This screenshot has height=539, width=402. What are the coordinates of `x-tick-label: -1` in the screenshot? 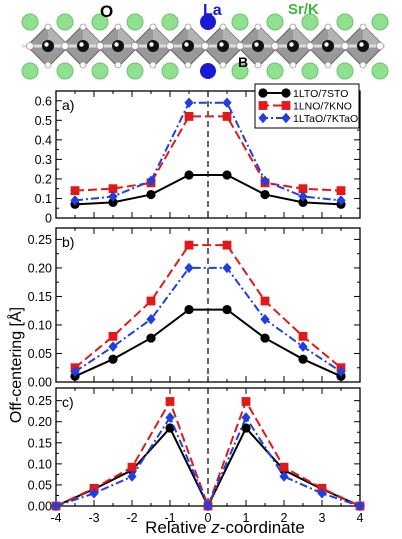 It's located at (169, 518).